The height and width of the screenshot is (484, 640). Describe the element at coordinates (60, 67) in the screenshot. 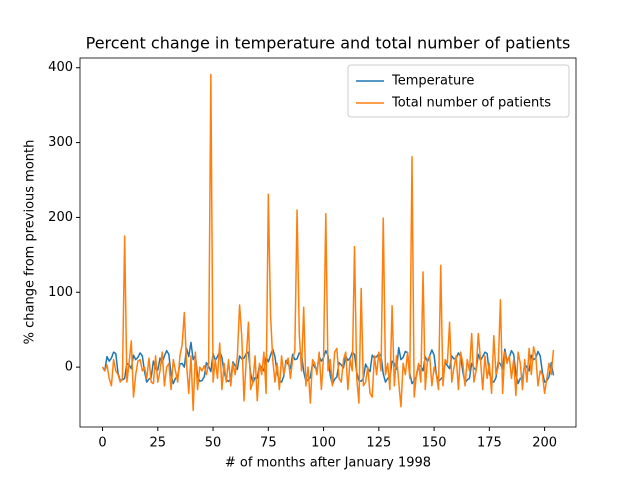

I see `y-tick-label: 400` at that location.